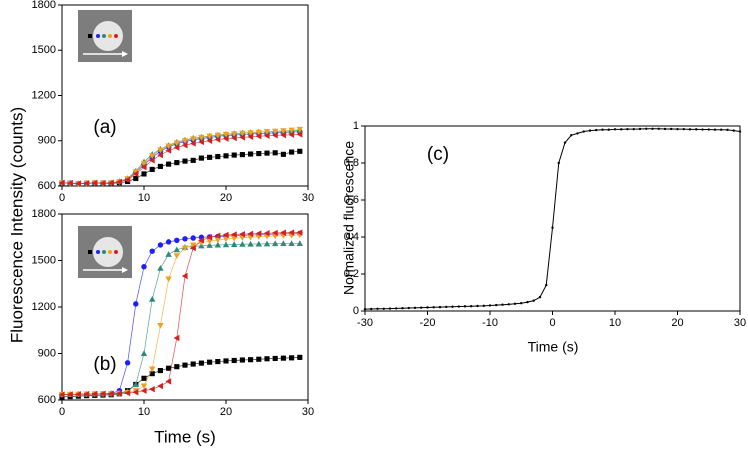 Image resolution: width=748 pixels, height=450 pixels. I want to click on x-tick-label: 0, so click(62, 198).